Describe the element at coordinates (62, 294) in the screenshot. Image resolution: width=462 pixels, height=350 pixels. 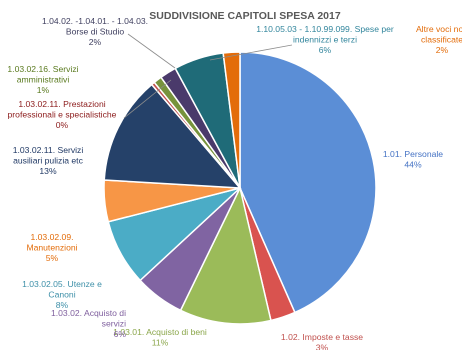
I see `slice-label-1-03-02-05-utenze-e-canoni: 1.03.02.05. Utenze e Canoni 8%` at that location.